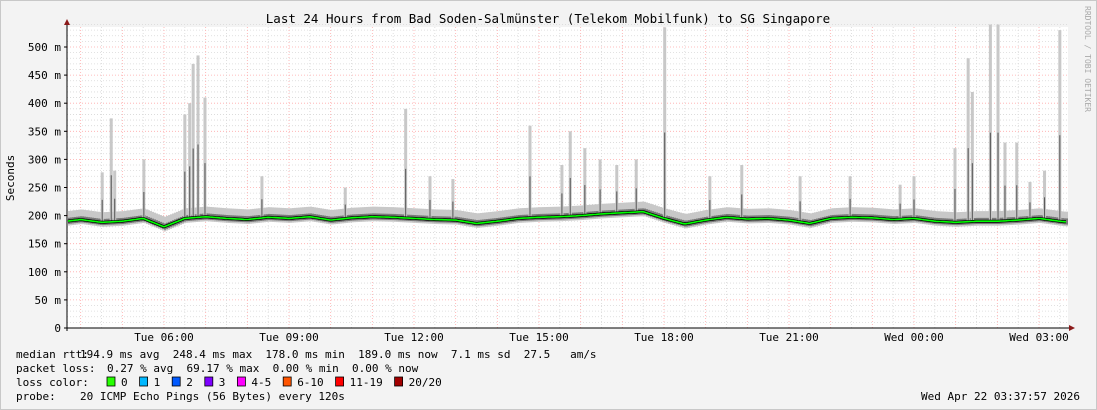 Image resolution: width=1097 pixels, height=410 pixels. What do you see at coordinates (52, 382) in the screenshot?
I see `loss-color-label: loss color:` at bounding box center [52, 382].